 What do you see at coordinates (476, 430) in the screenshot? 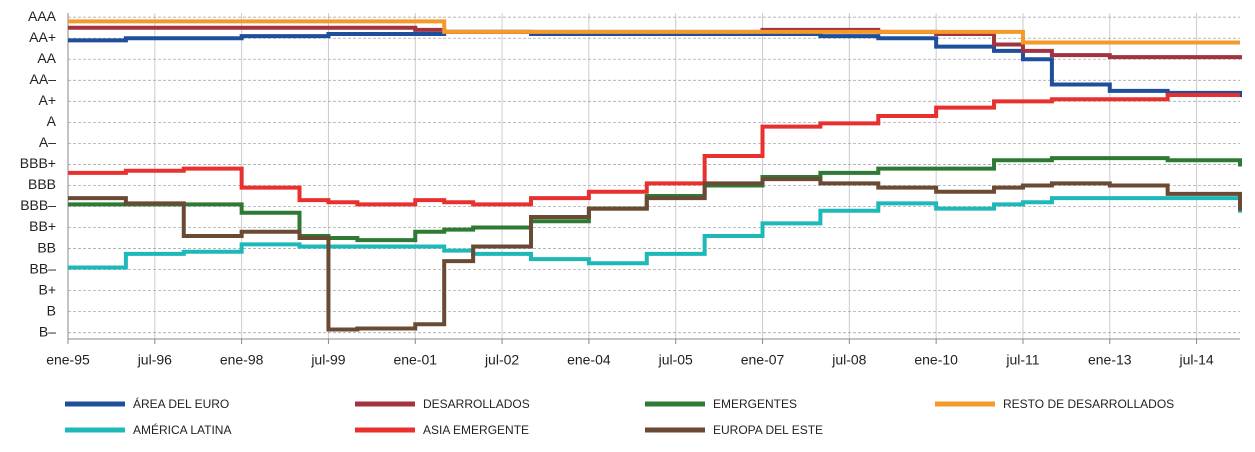
I see `legend-label: ASIA EMERGENTE` at bounding box center [476, 430].